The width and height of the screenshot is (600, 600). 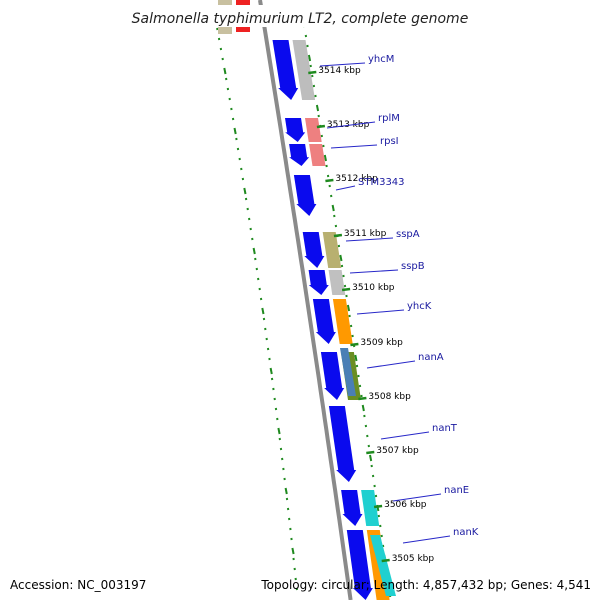 What do you see at coordinates (389, 397) in the screenshot?
I see `kbp-tick-label: 3508 kbp` at bounding box center [389, 397].